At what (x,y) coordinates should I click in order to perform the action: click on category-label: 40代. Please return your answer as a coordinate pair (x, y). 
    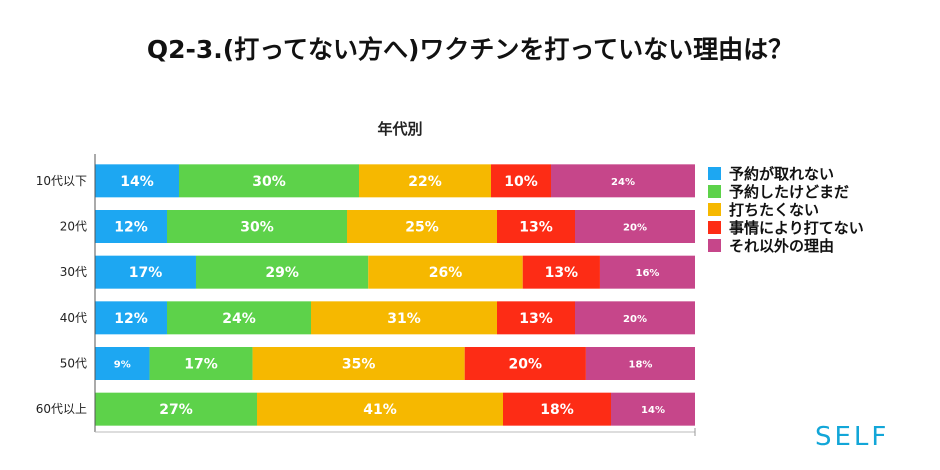
    Looking at the image, I should click on (73, 318).